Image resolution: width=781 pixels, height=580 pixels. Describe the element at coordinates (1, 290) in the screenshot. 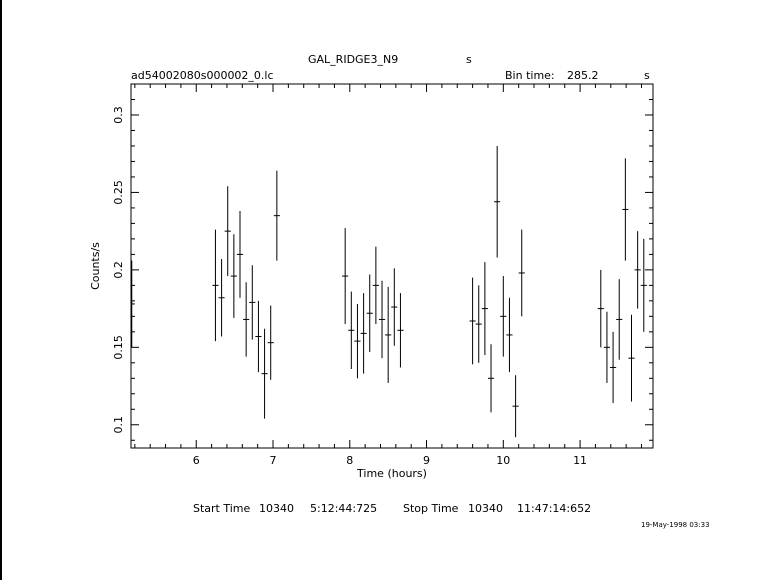

I see `left-border` at that location.